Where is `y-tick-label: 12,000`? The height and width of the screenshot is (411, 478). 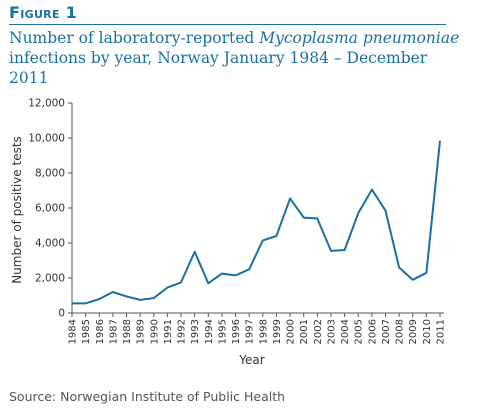
y-tick-label: 12,000 is located at coordinates (46, 104).